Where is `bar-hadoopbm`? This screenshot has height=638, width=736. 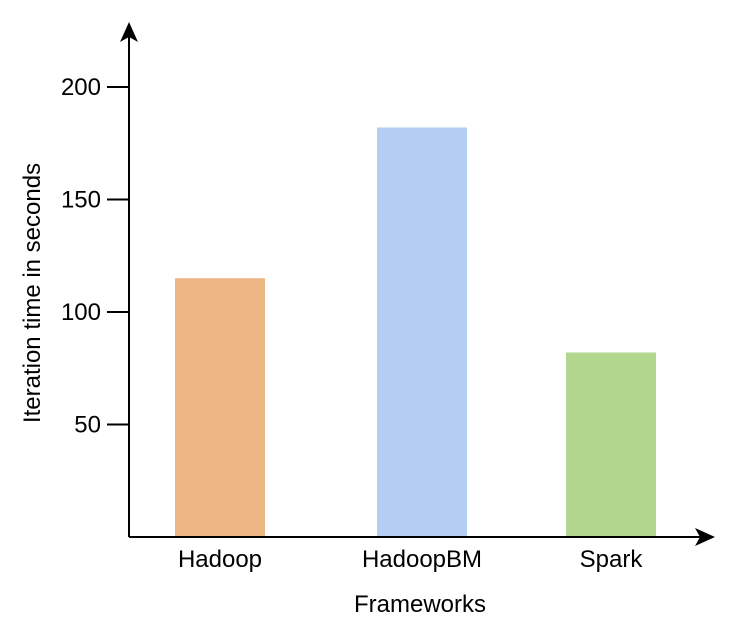 bar-hadoopbm is located at coordinates (422, 332).